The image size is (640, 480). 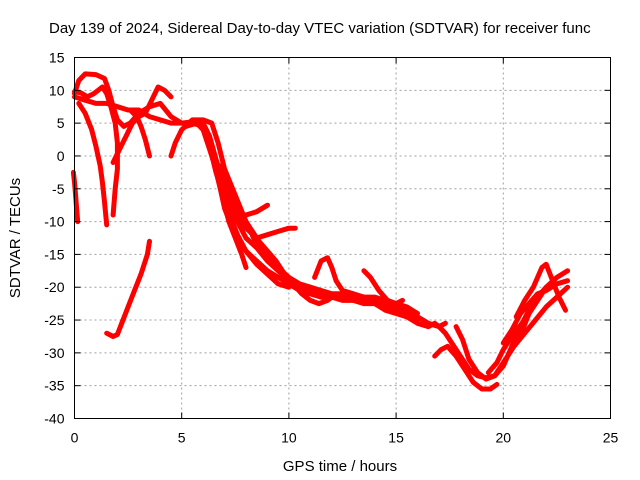 What do you see at coordinates (182, 438) in the screenshot?
I see `x-tick-label: 5` at bounding box center [182, 438].